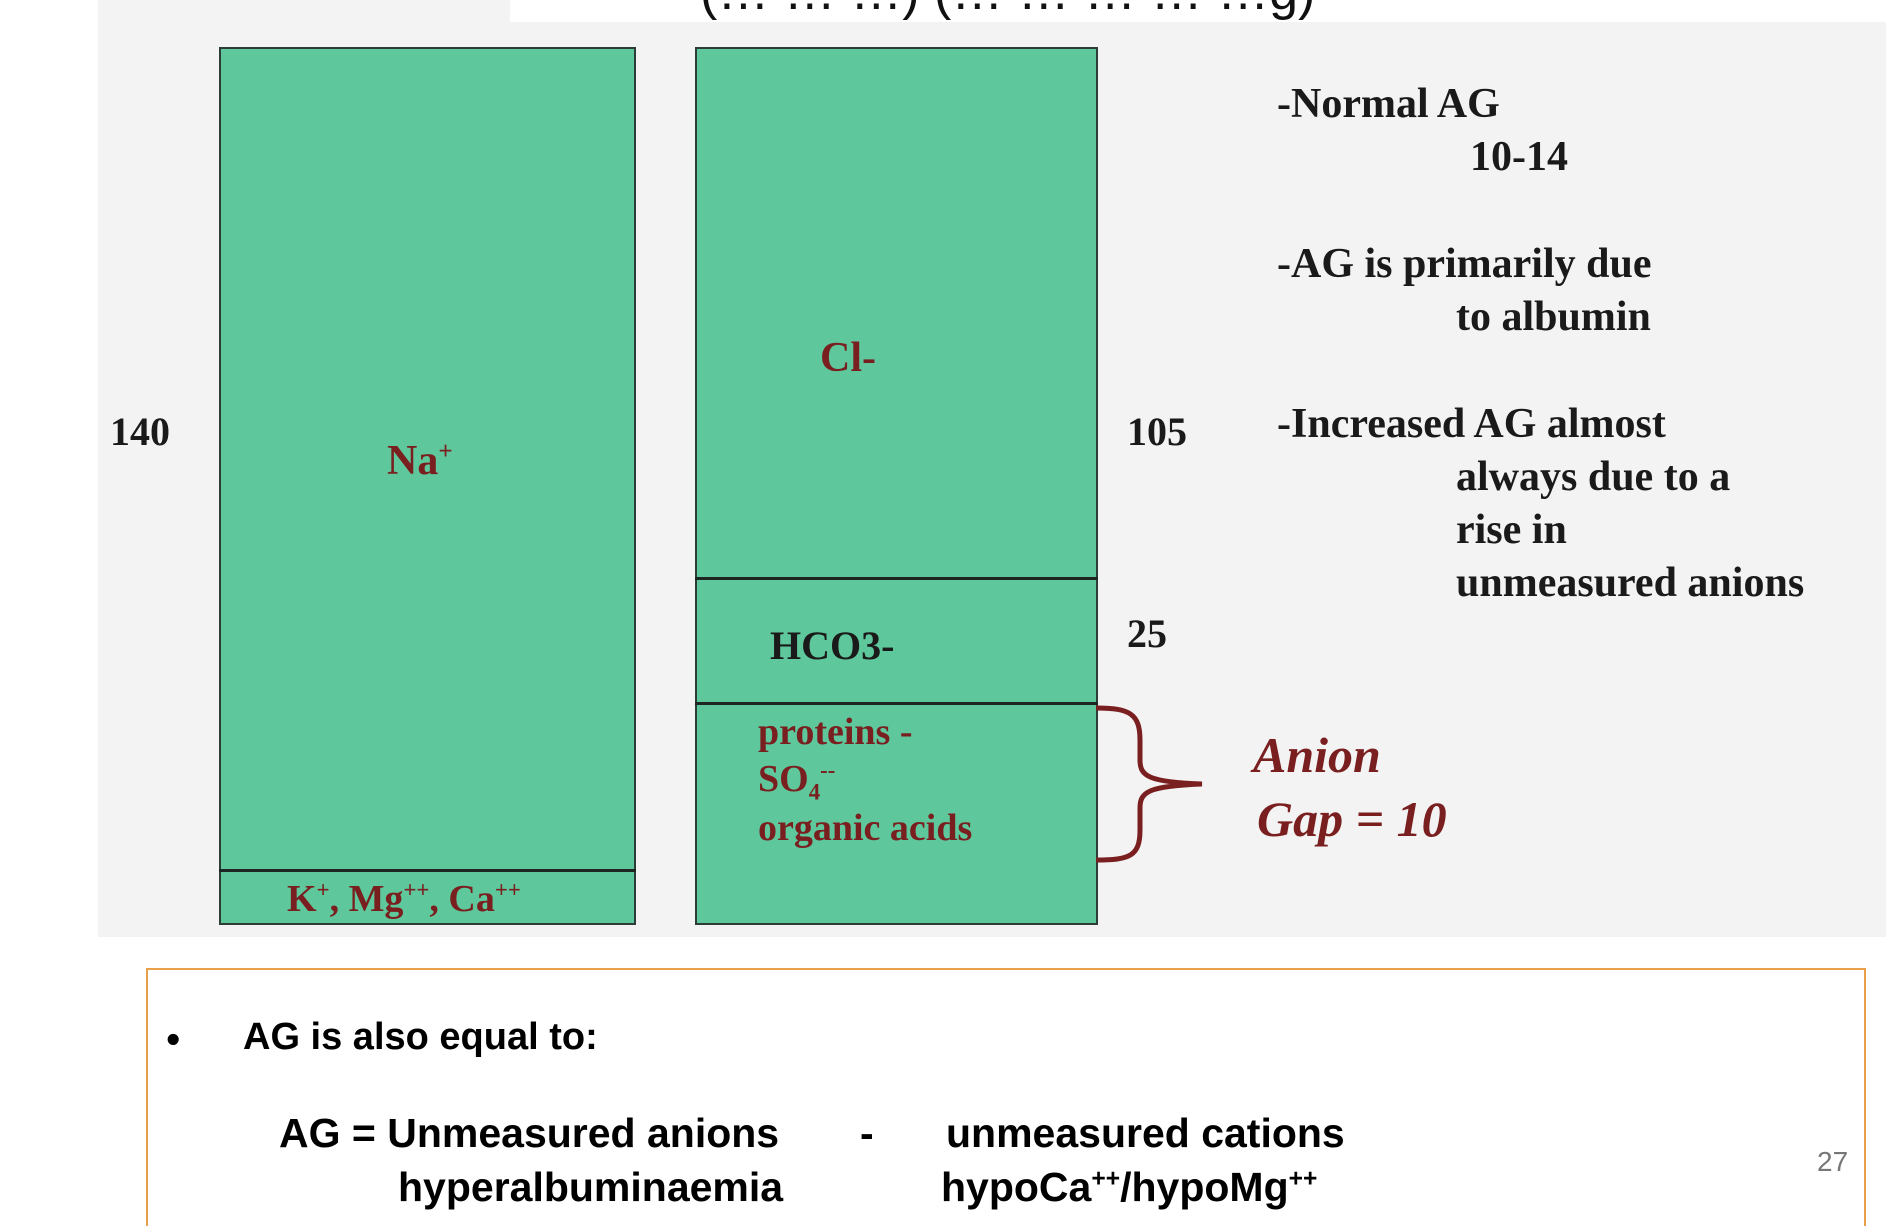  What do you see at coordinates (848, 358) in the screenshot?
I see `chloride-label: Cl-` at bounding box center [848, 358].